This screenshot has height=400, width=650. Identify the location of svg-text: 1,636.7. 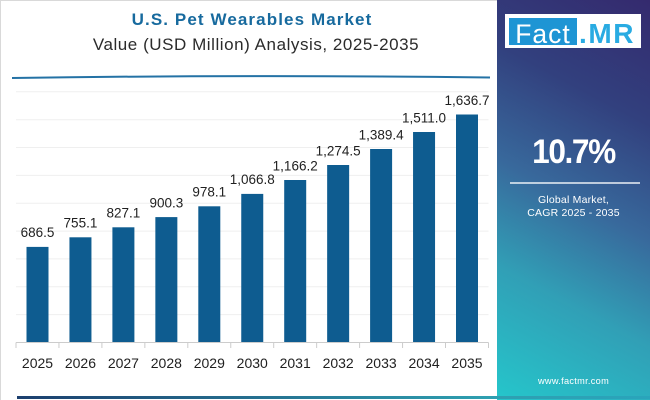
(466, 100).